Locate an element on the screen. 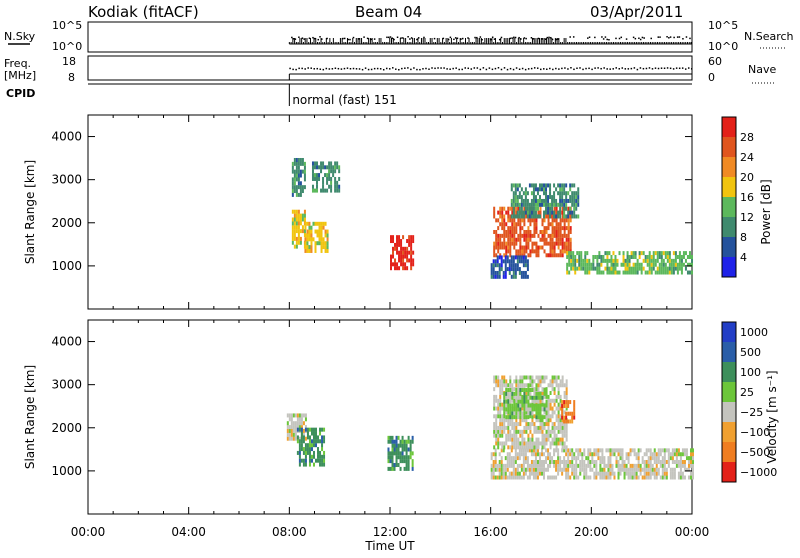 The width and height of the screenshot is (800, 558). nsearch-tick-low: 10^0 is located at coordinates (723, 46).